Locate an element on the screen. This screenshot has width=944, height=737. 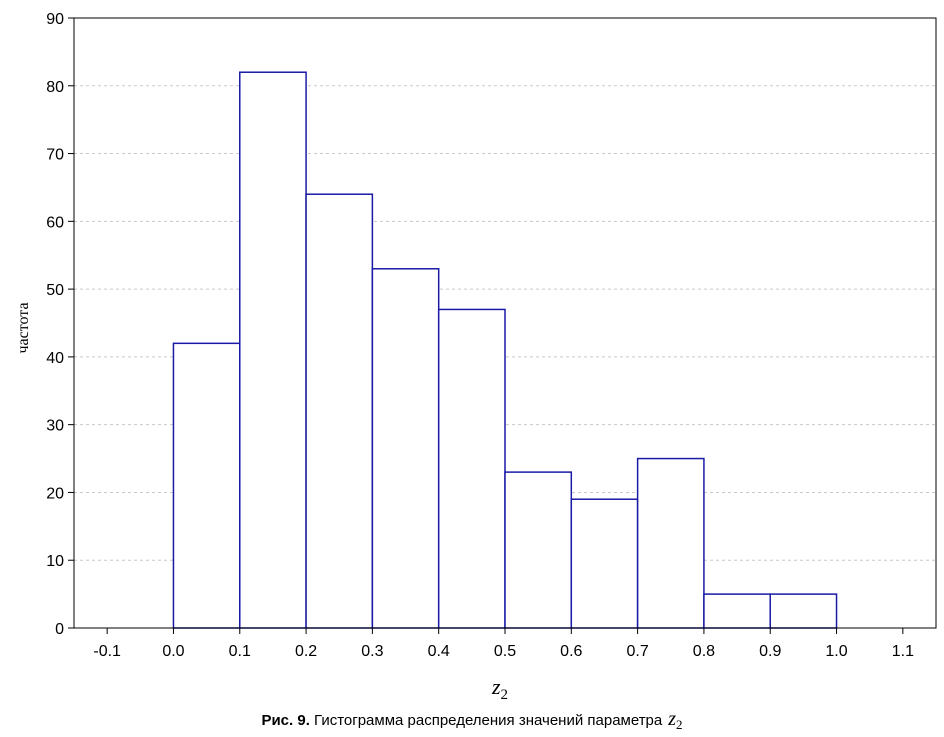
y-tick-label: 70 is located at coordinates (55, 155).